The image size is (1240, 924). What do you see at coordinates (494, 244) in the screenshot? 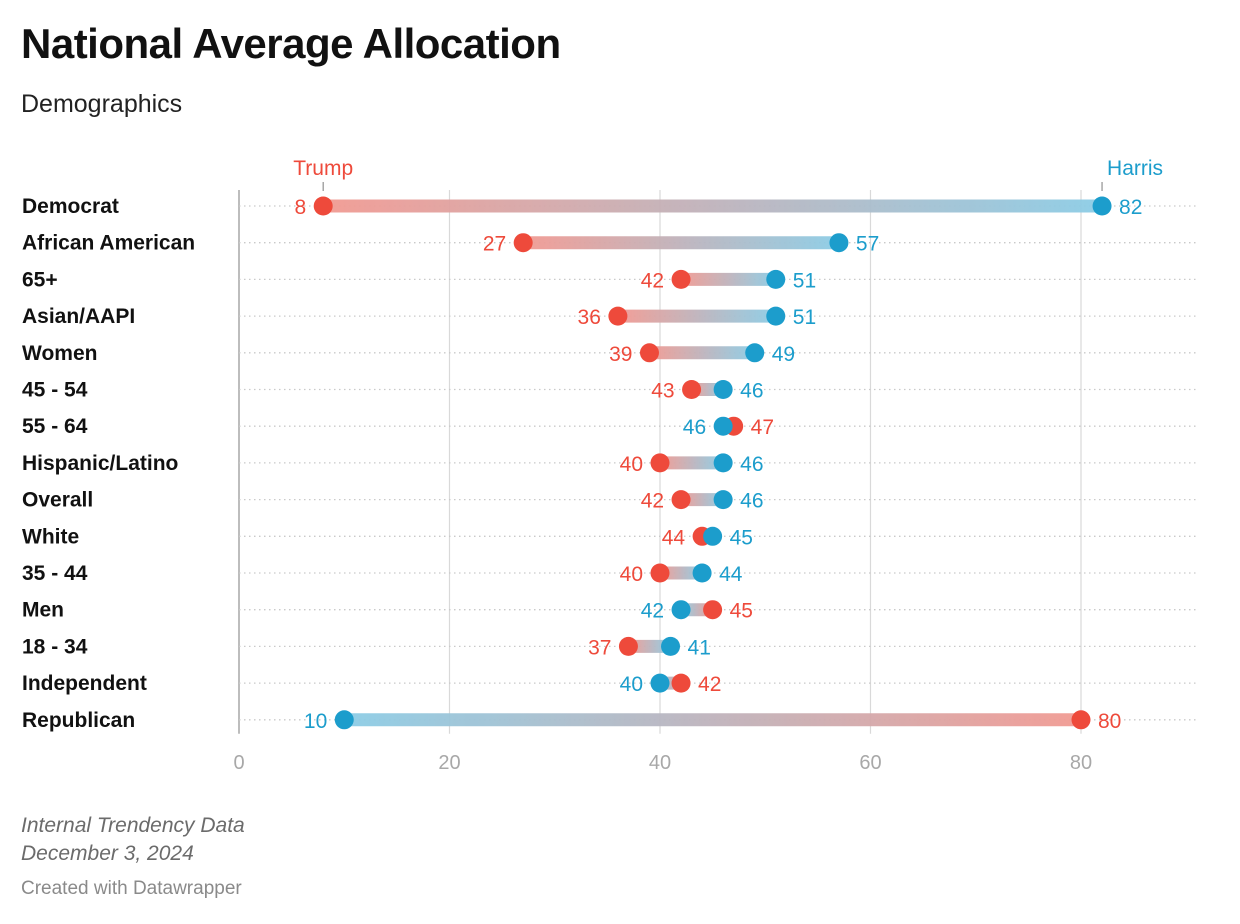
I see `trump-value: 27` at bounding box center [494, 244].